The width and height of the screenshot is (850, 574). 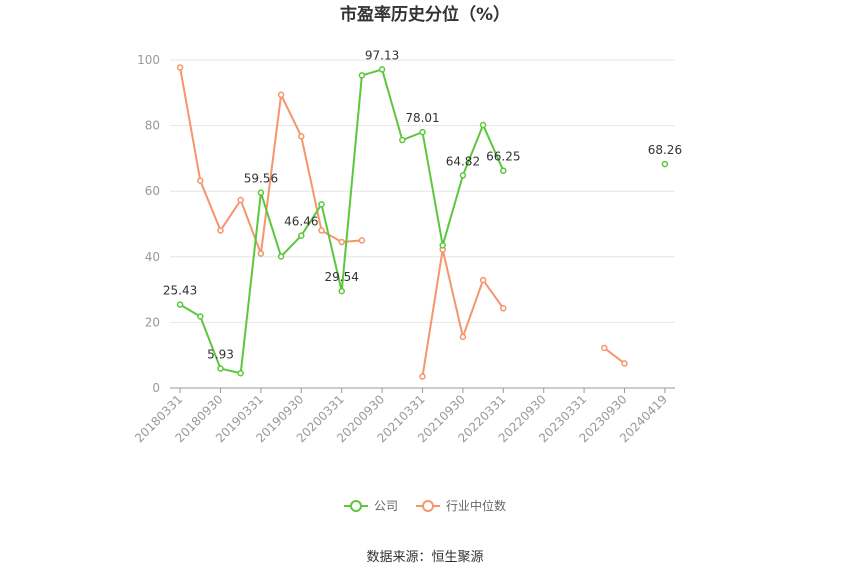 I want to click on data-label: 59.56, so click(x=261, y=179).